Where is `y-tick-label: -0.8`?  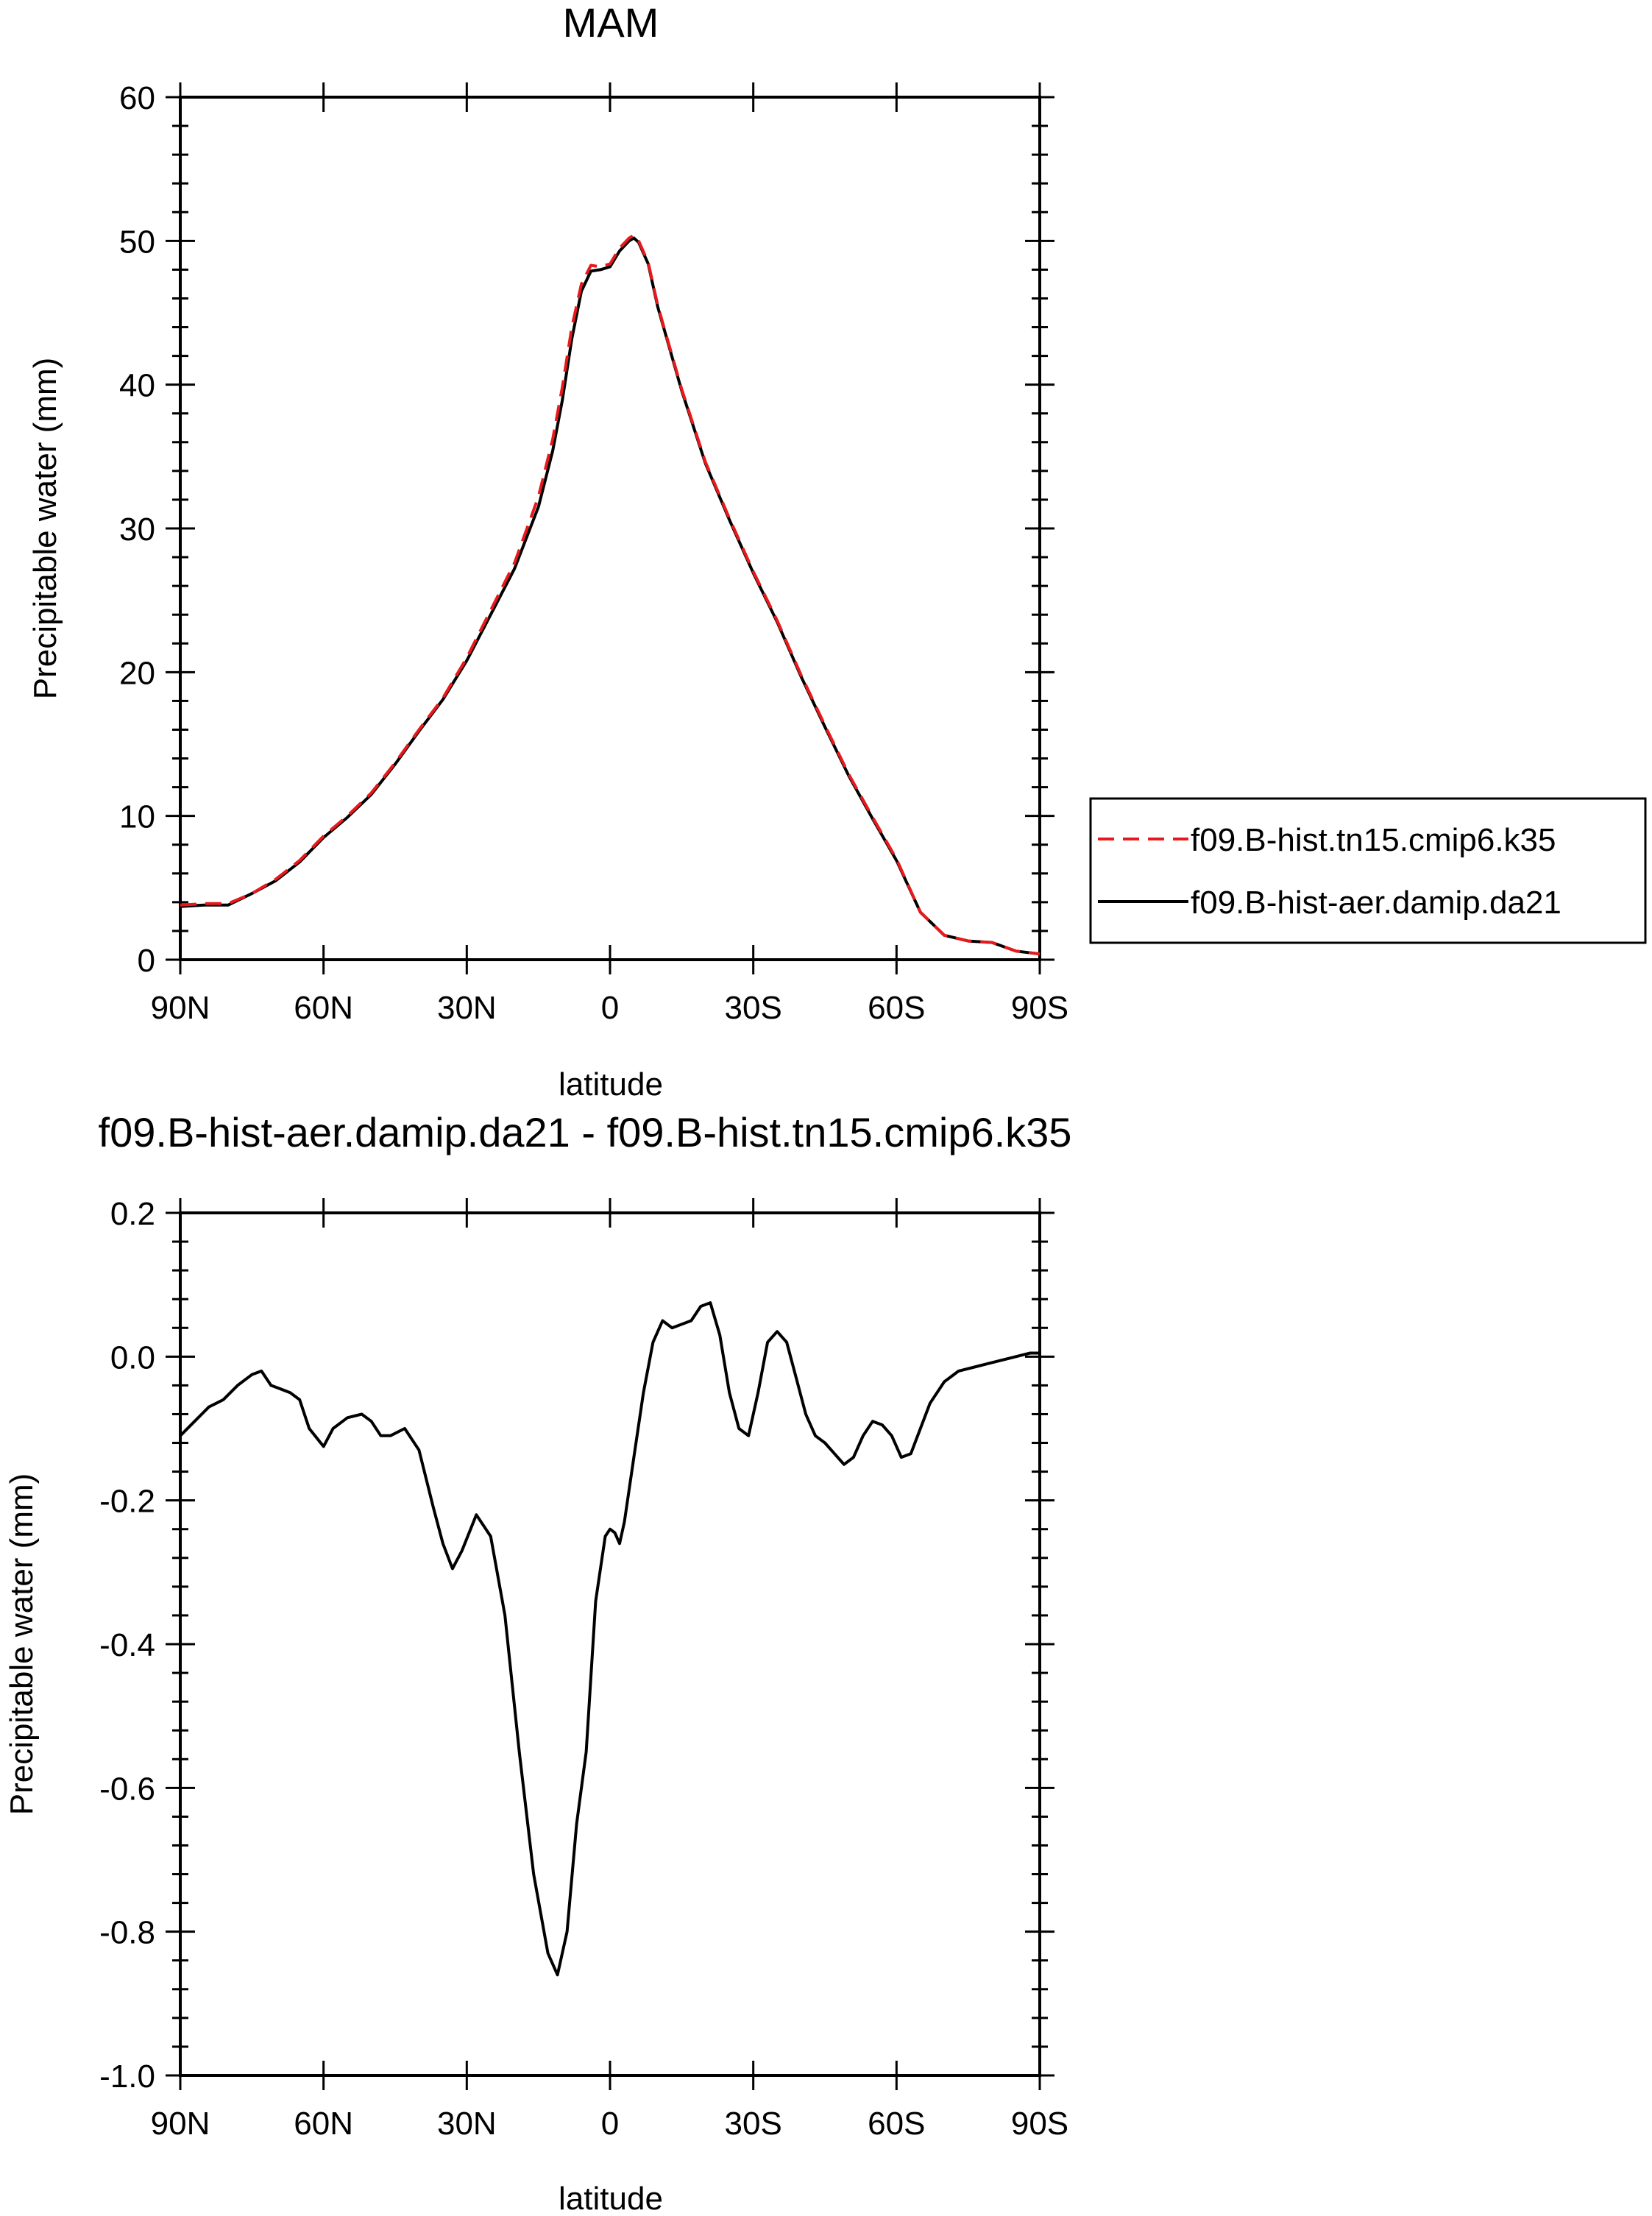
y-tick-label: -0.8 is located at coordinates (127, 1933).